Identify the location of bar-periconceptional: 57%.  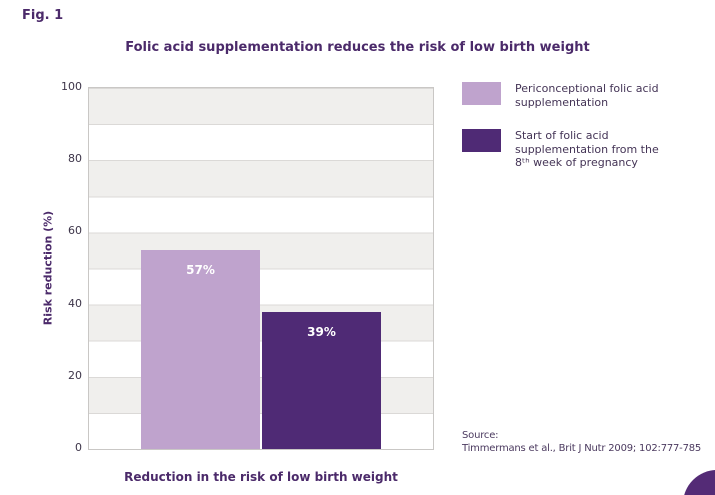
(200, 349).